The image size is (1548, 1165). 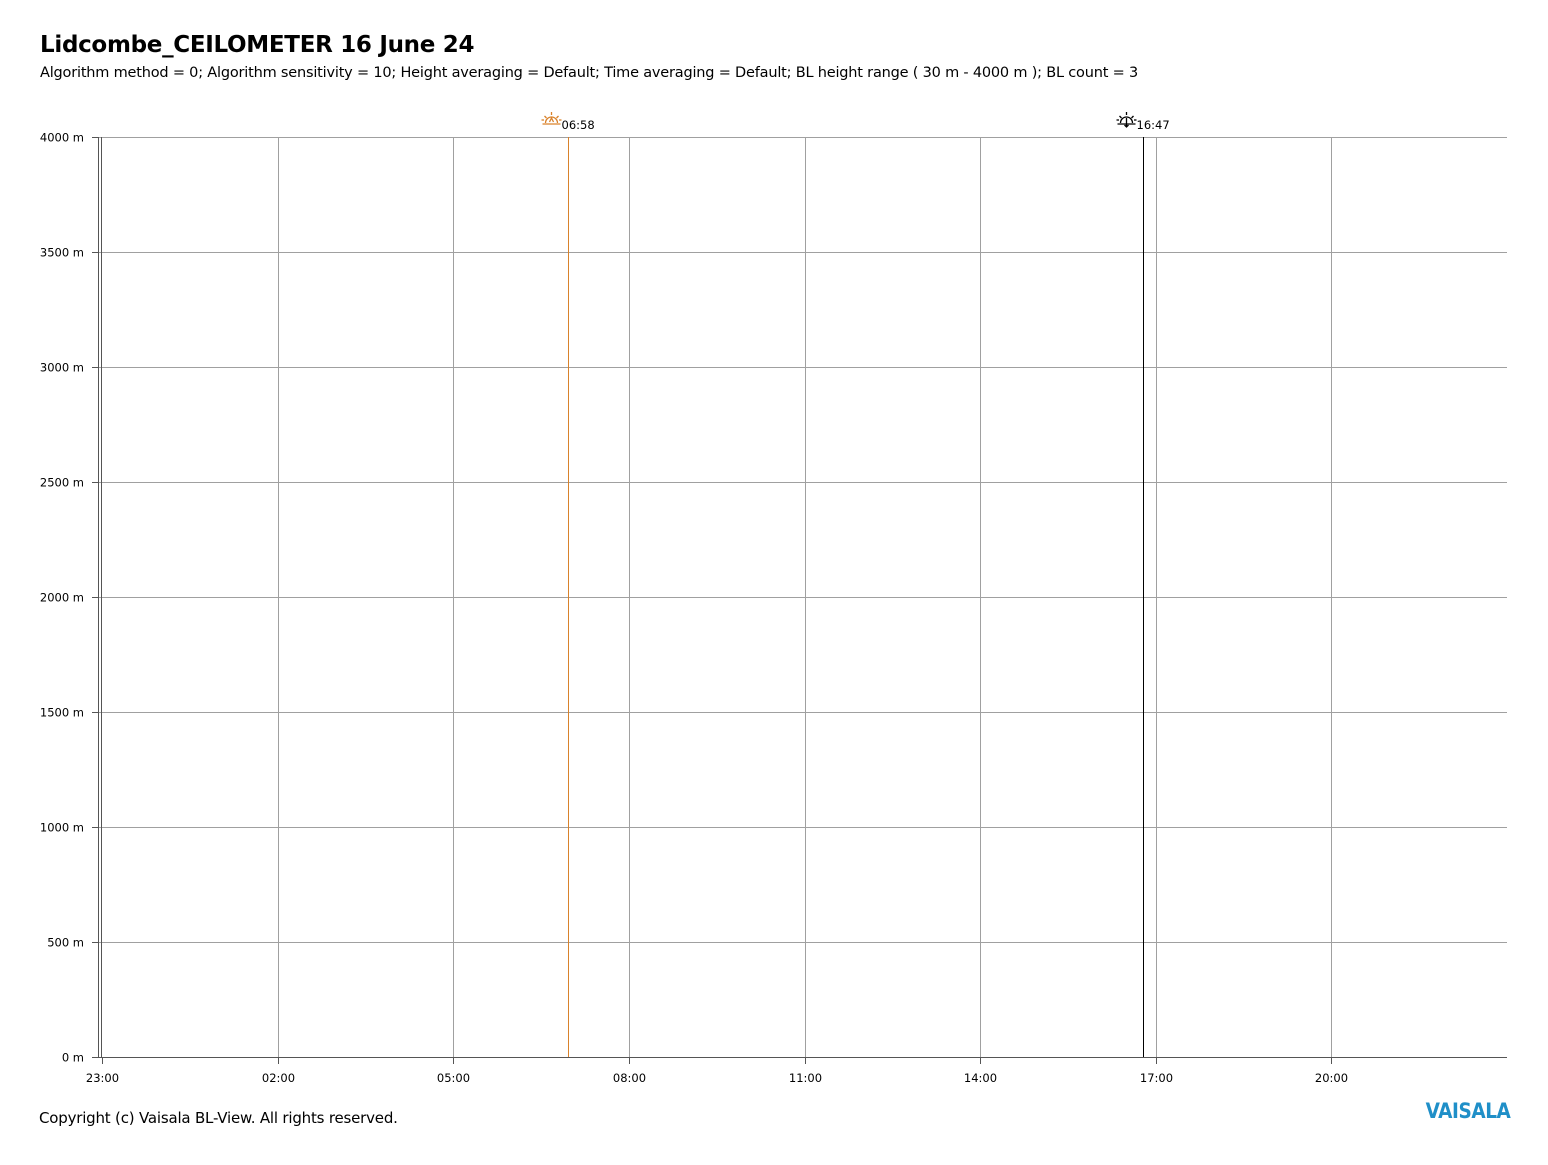 I want to click on vaisala-logo: VAISALA, so click(x=1467, y=1111).